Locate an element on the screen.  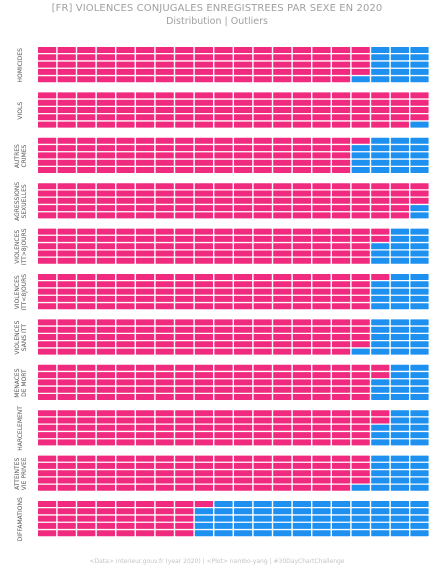
category-label-line: HOMICIDES is located at coordinates (20, 65).